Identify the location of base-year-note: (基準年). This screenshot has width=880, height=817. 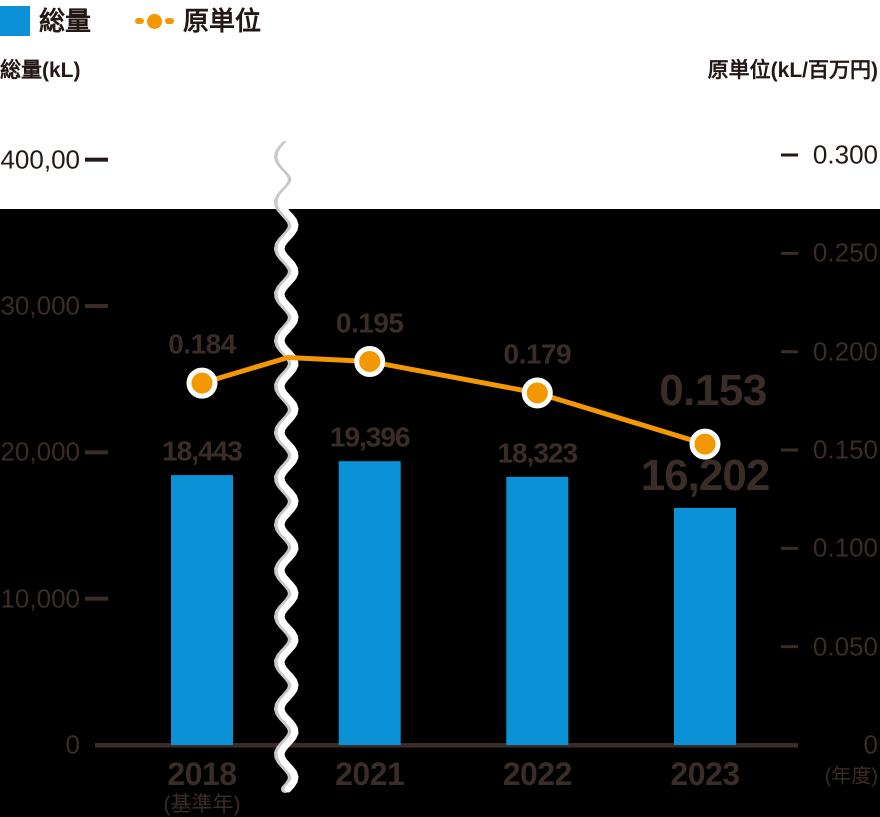
(202, 804).